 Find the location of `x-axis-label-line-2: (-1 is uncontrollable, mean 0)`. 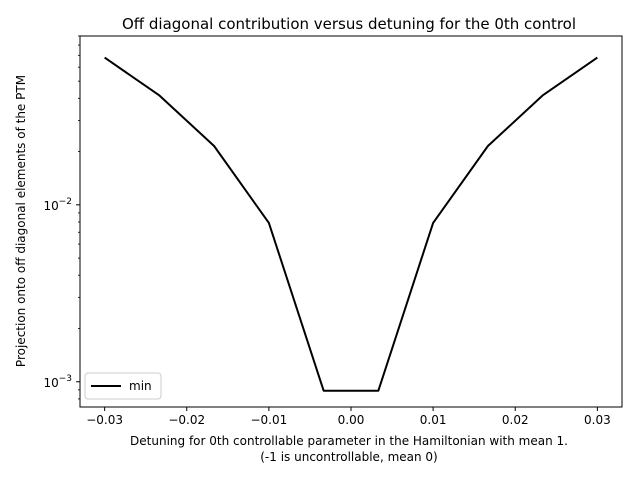

x-axis-label-line-2: (-1 is uncontrollable, mean 0) is located at coordinates (348, 457).